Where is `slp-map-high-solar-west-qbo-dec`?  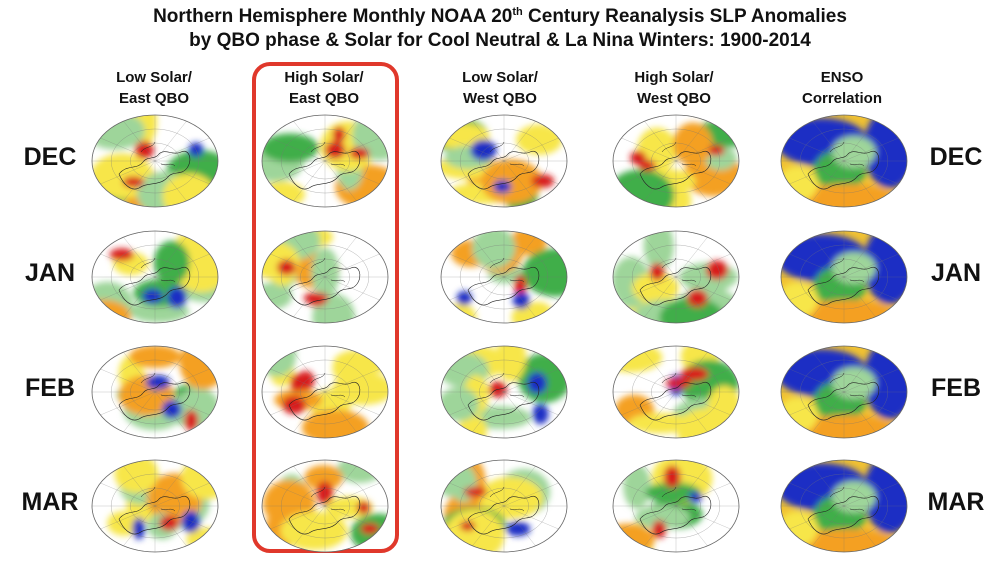 slp-map-high-solar-west-qbo-dec is located at coordinates (676, 161).